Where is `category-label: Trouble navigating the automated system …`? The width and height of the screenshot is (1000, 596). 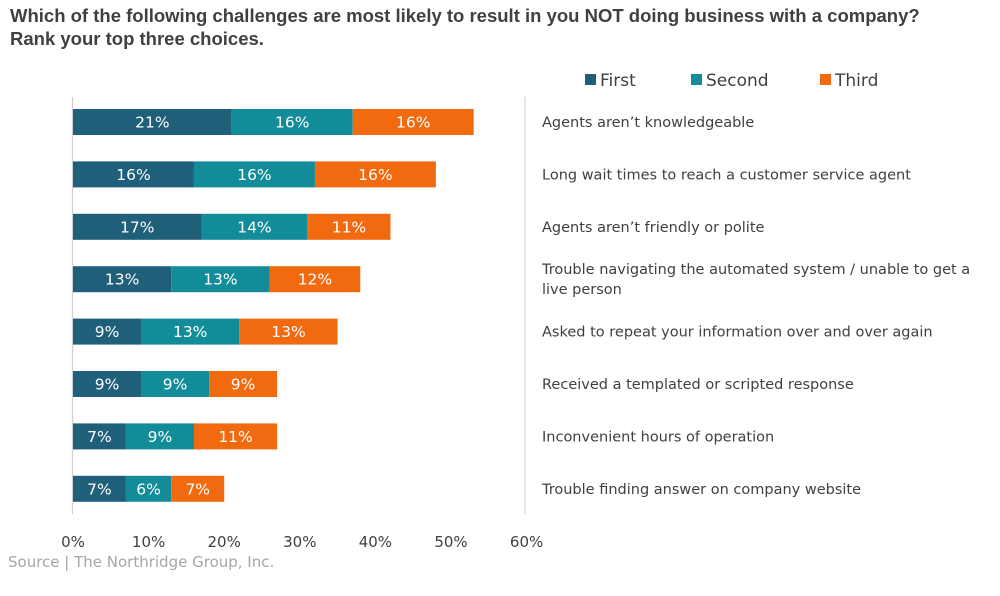 category-label: Trouble navigating the automated system … is located at coordinates (755, 280).